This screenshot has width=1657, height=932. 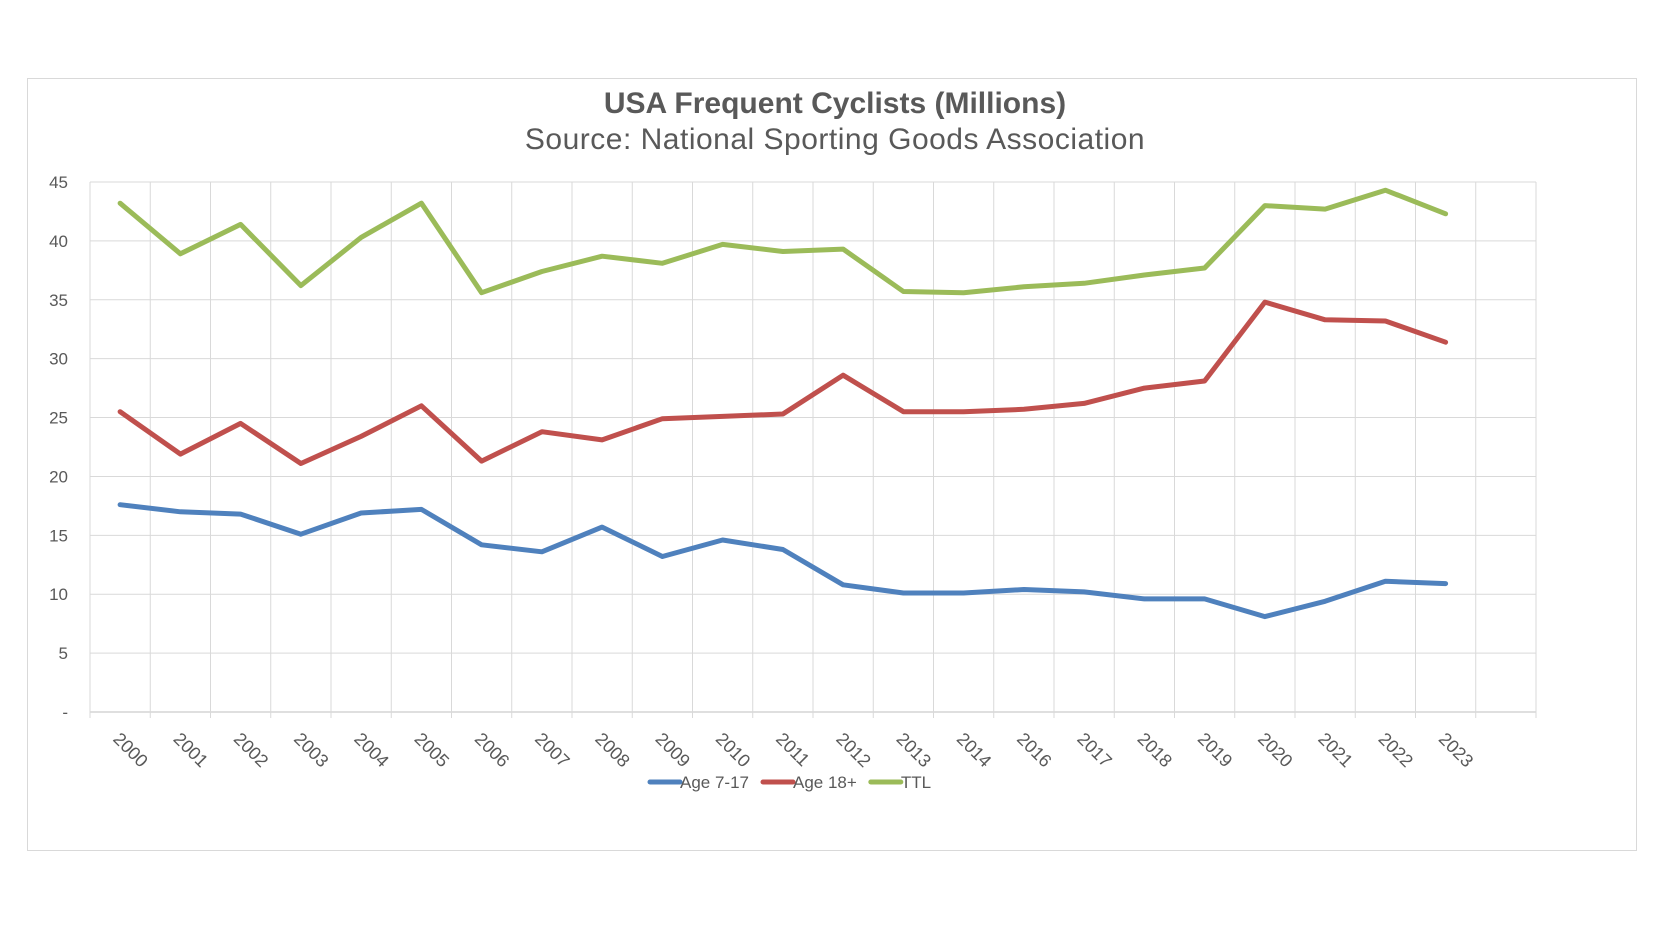 I want to click on y-tick-label: 35, so click(x=58, y=300).